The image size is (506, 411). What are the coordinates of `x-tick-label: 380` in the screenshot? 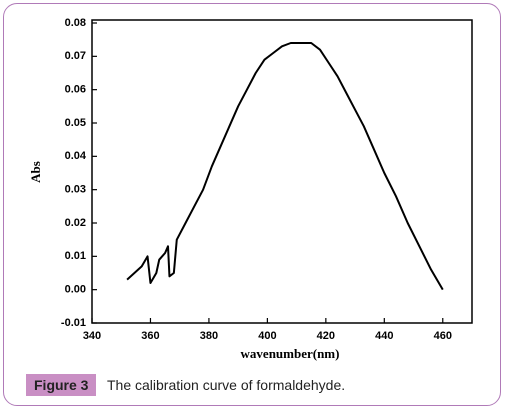 It's located at (209, 336).